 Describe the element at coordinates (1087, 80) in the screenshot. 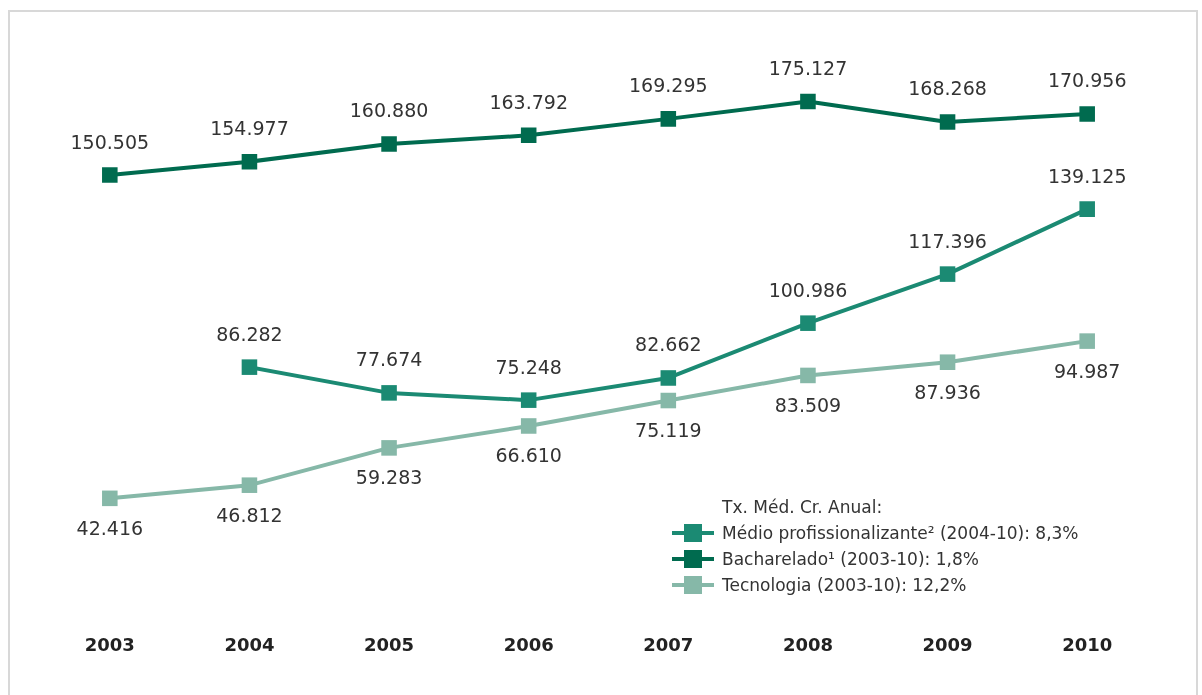

I see `data-label: 170.956` at that location.